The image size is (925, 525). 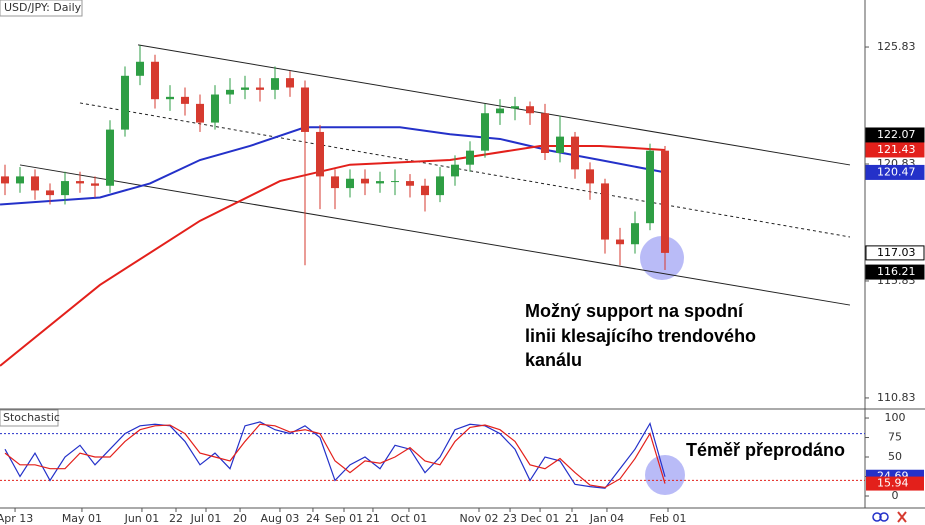 I want to click on x-tick-label: May 01, so click(x=82, y=518).